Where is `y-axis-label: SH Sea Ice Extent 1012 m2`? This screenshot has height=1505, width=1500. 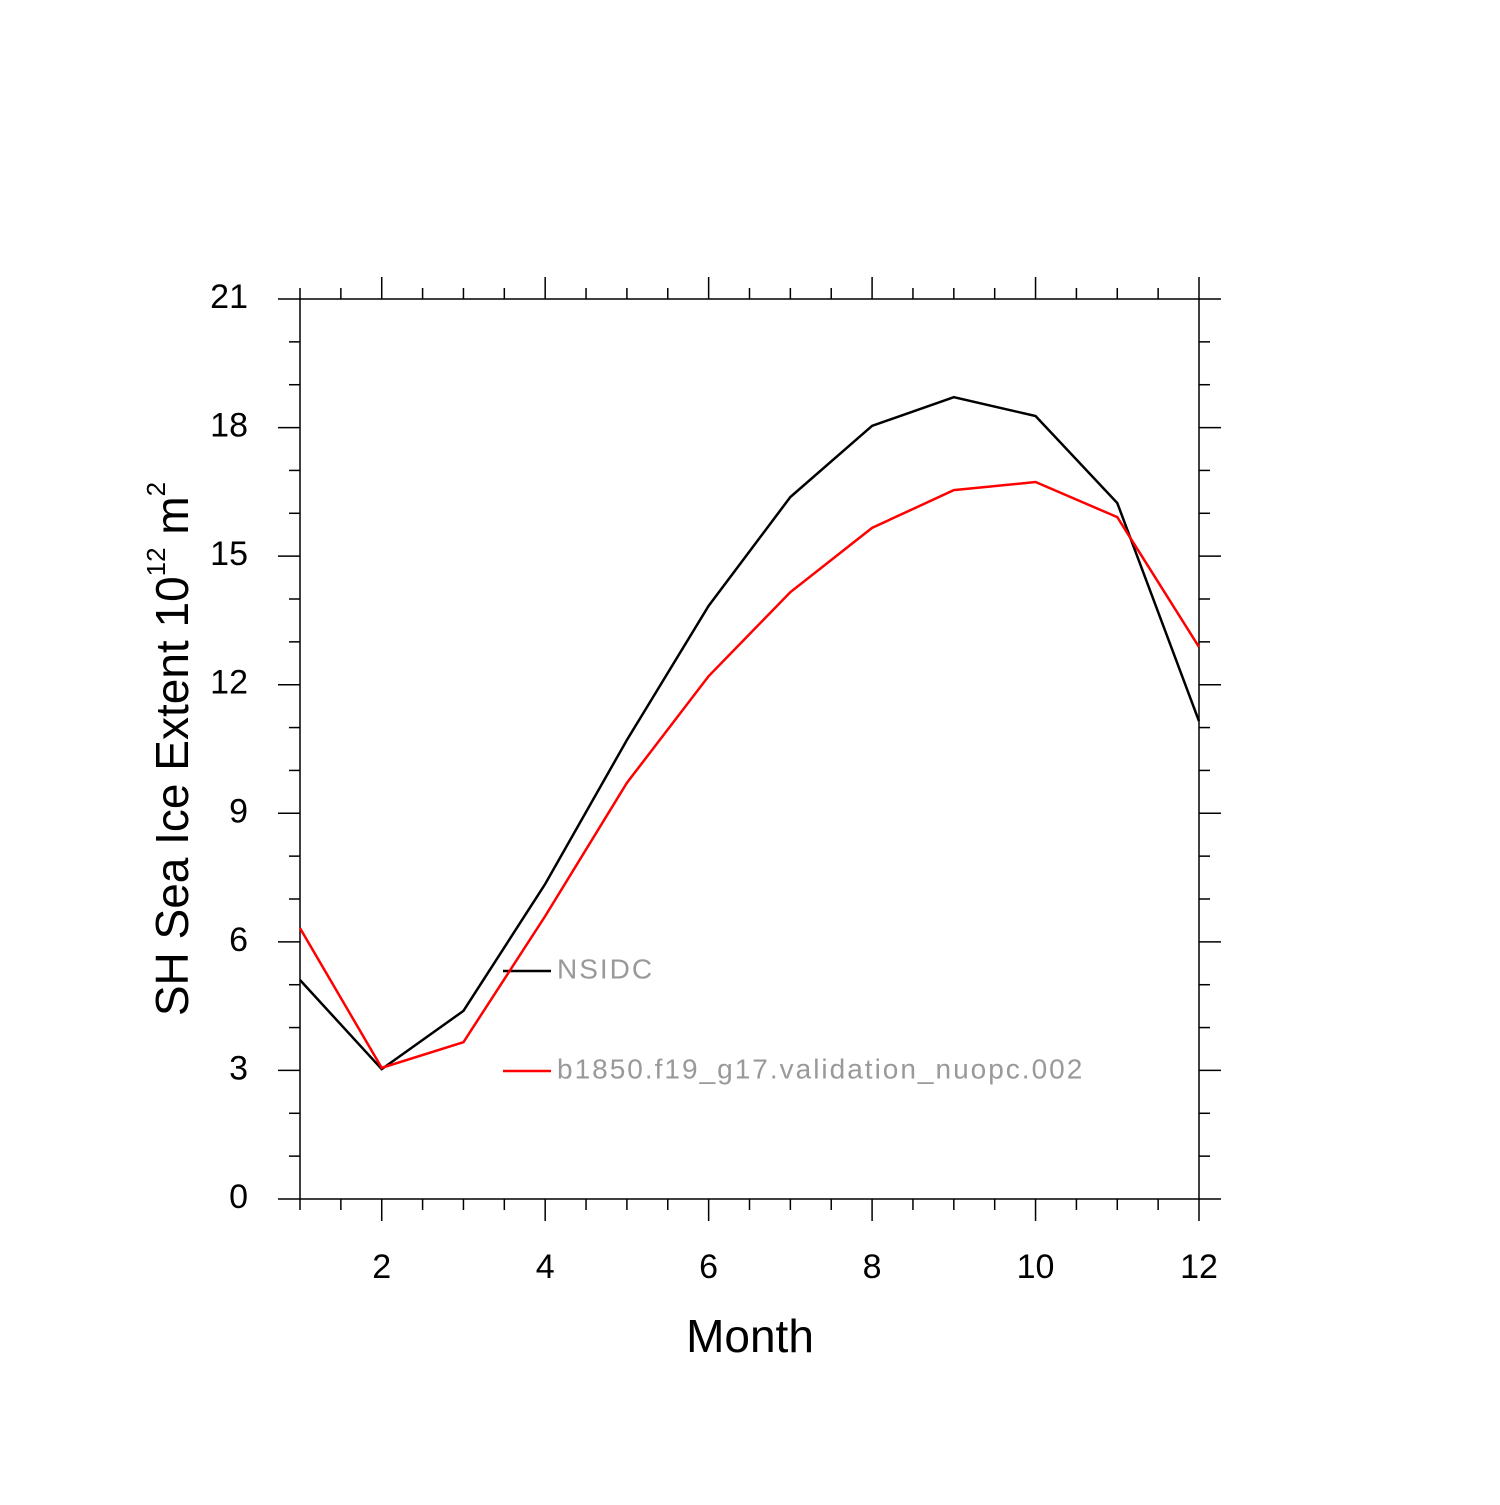 y-axis-label: SH Sea Ice Extent 1012 m2 is located at coordinates (169, 749).